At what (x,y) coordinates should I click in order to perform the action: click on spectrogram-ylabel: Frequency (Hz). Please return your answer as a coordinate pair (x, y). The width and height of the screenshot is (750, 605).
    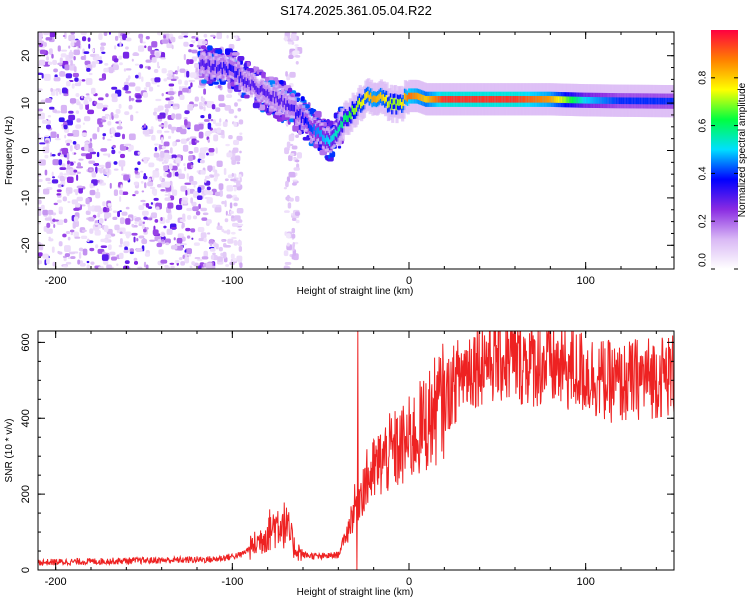
    Looking at the image, I should click on (9, 150).